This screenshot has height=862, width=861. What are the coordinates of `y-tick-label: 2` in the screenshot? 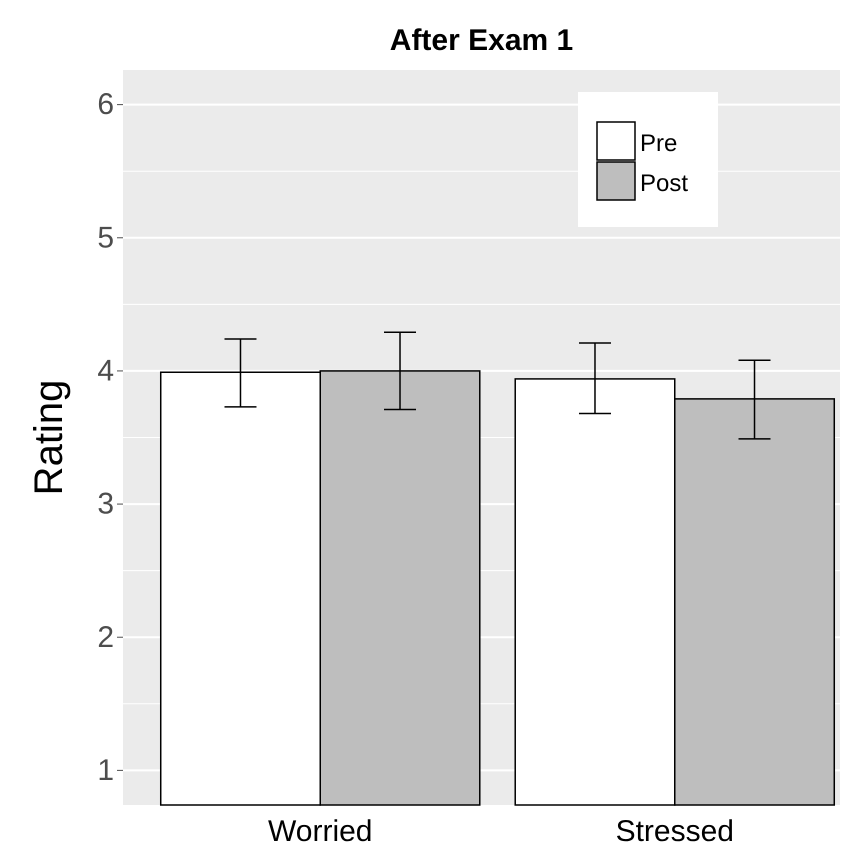 It's located at (105, 637).